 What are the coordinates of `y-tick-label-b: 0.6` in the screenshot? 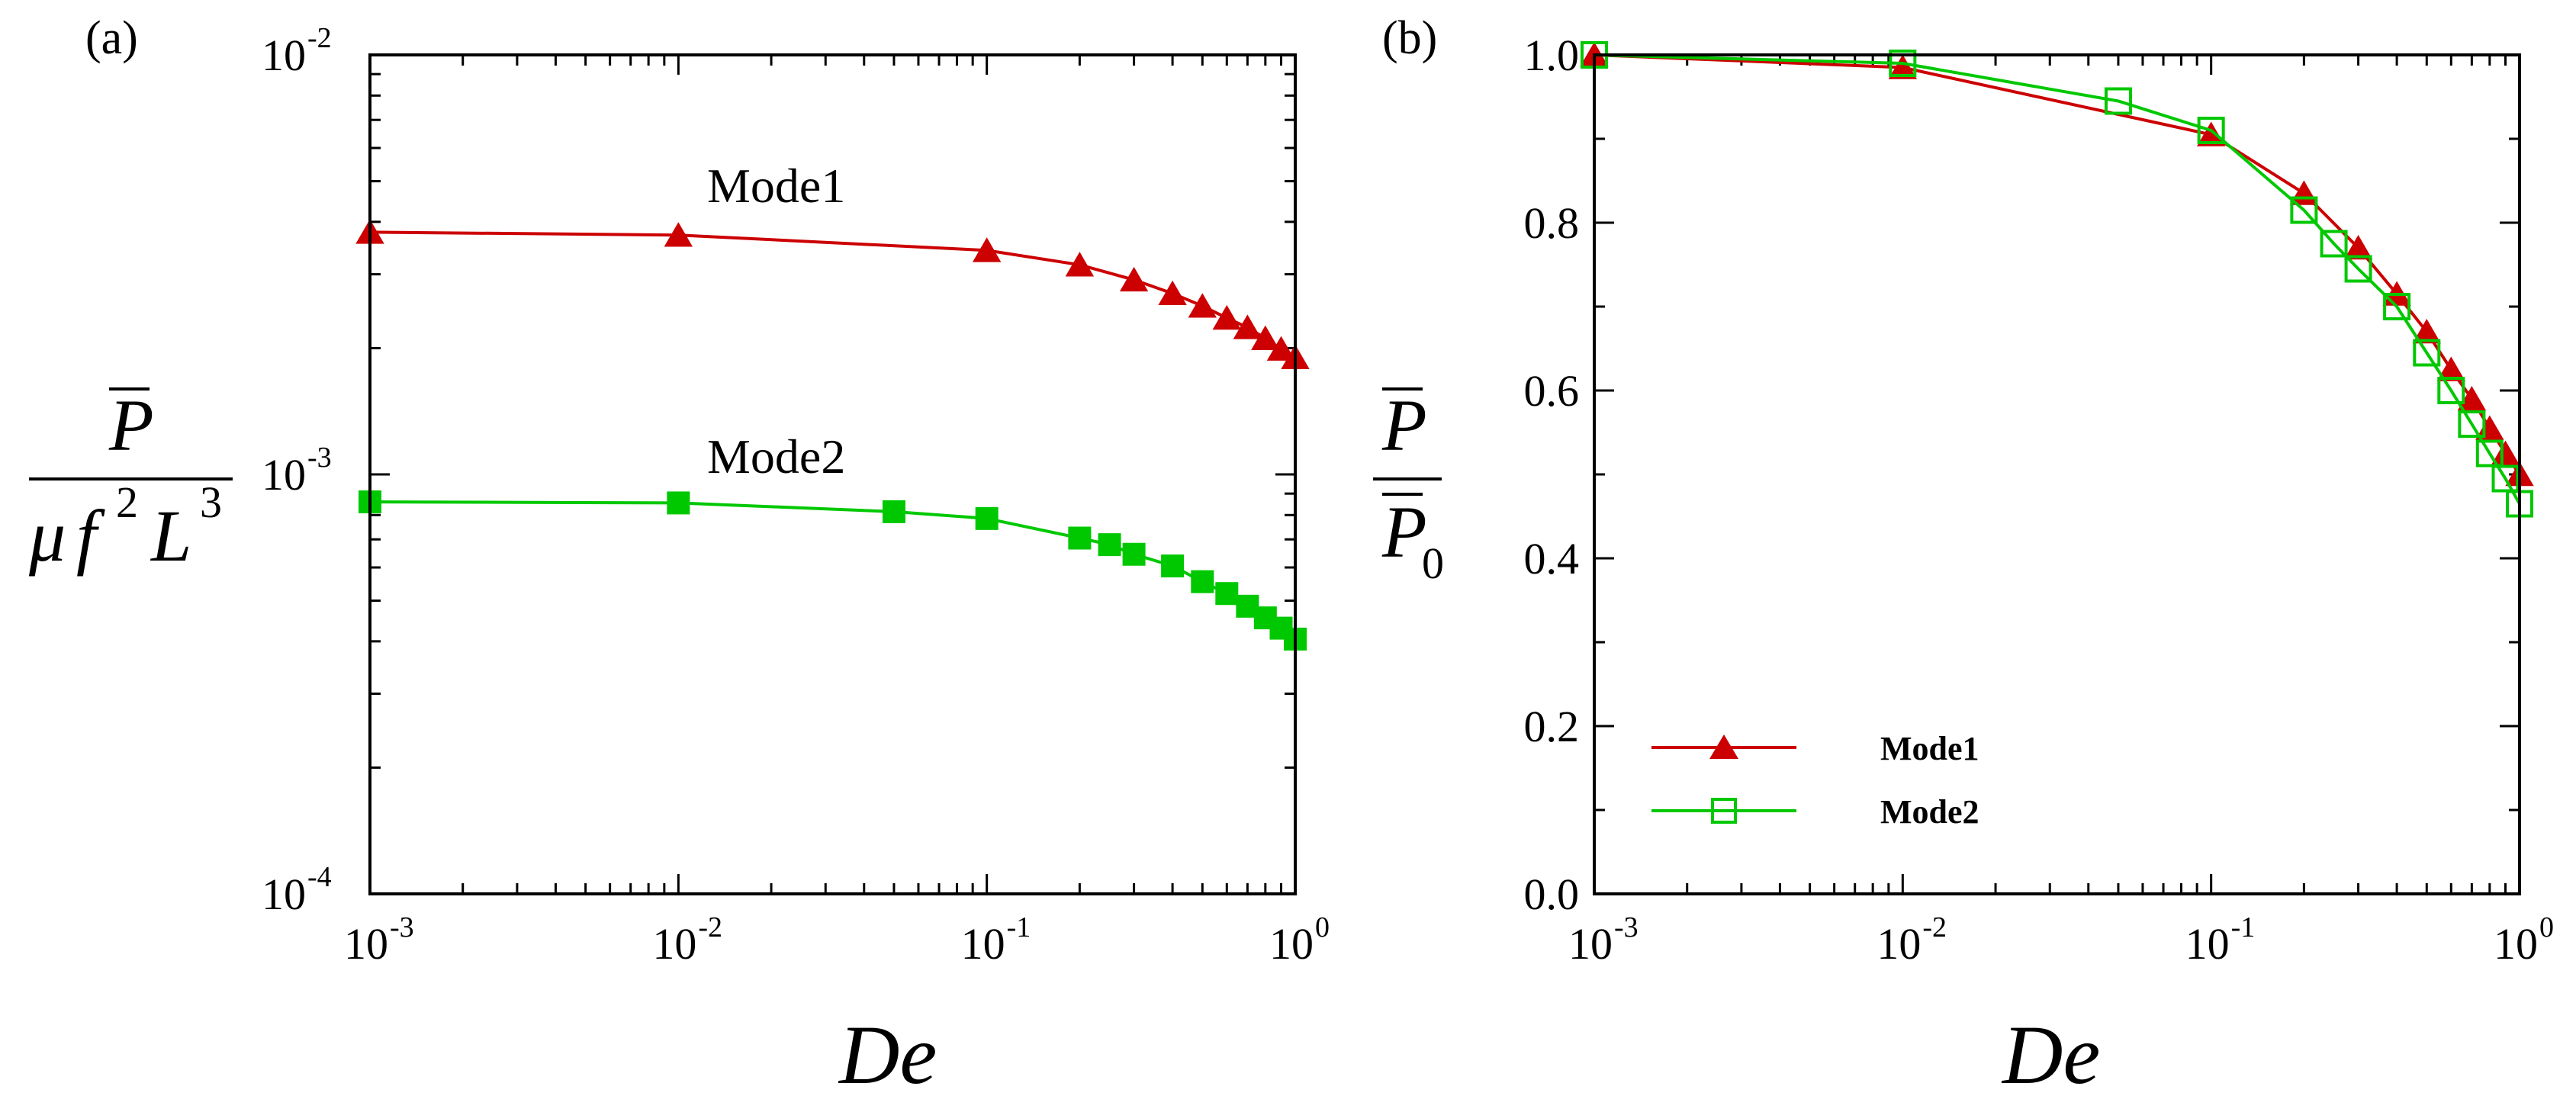 It's located at (1552, 391).